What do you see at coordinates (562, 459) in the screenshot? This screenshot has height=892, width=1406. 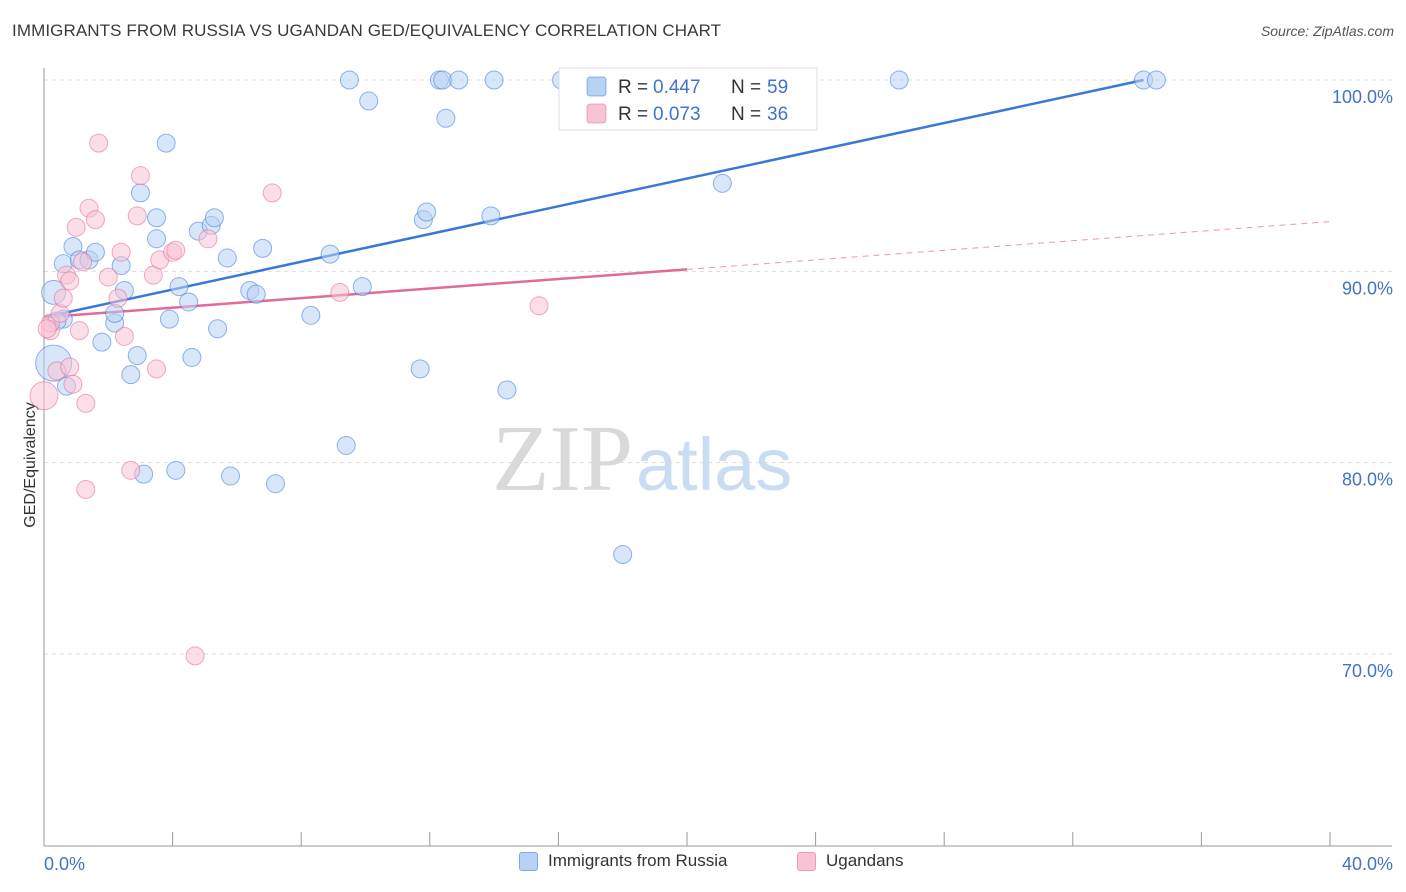 I see `watermark-zip: ZIP` at bounding box center [562, 459].